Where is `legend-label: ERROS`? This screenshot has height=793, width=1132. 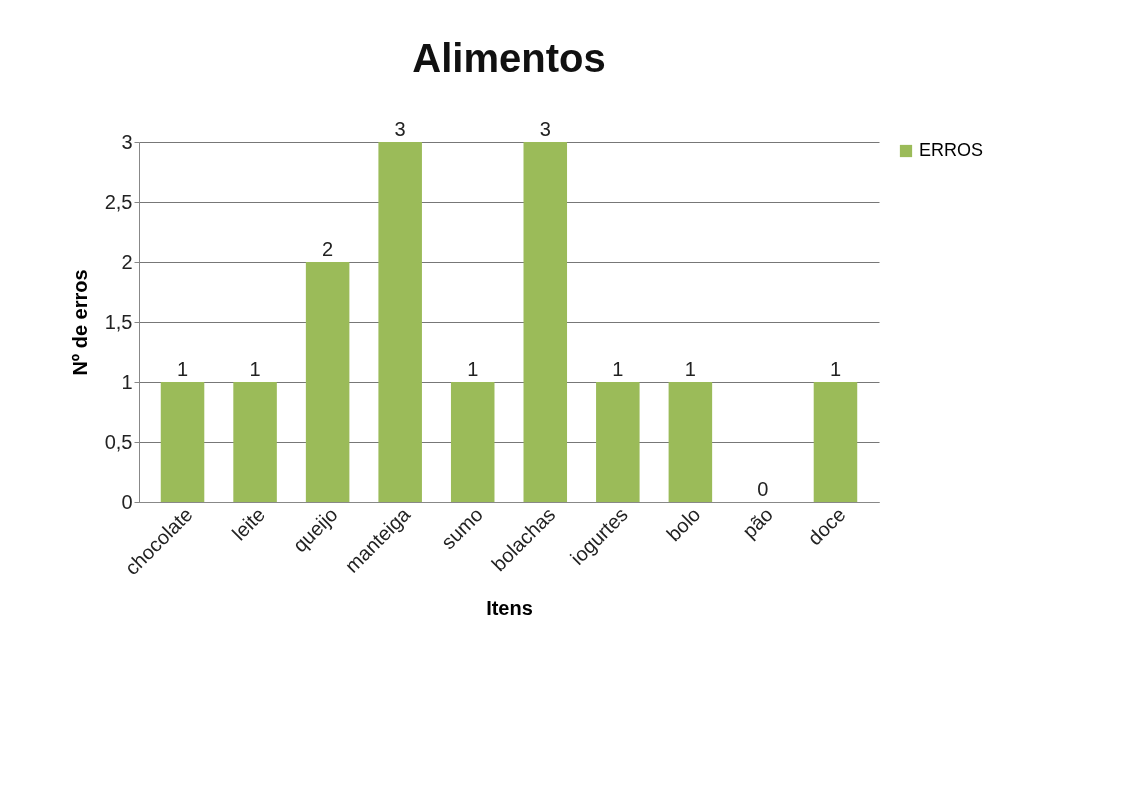 legend-label: ERROS is located at coordinates (951, 150).